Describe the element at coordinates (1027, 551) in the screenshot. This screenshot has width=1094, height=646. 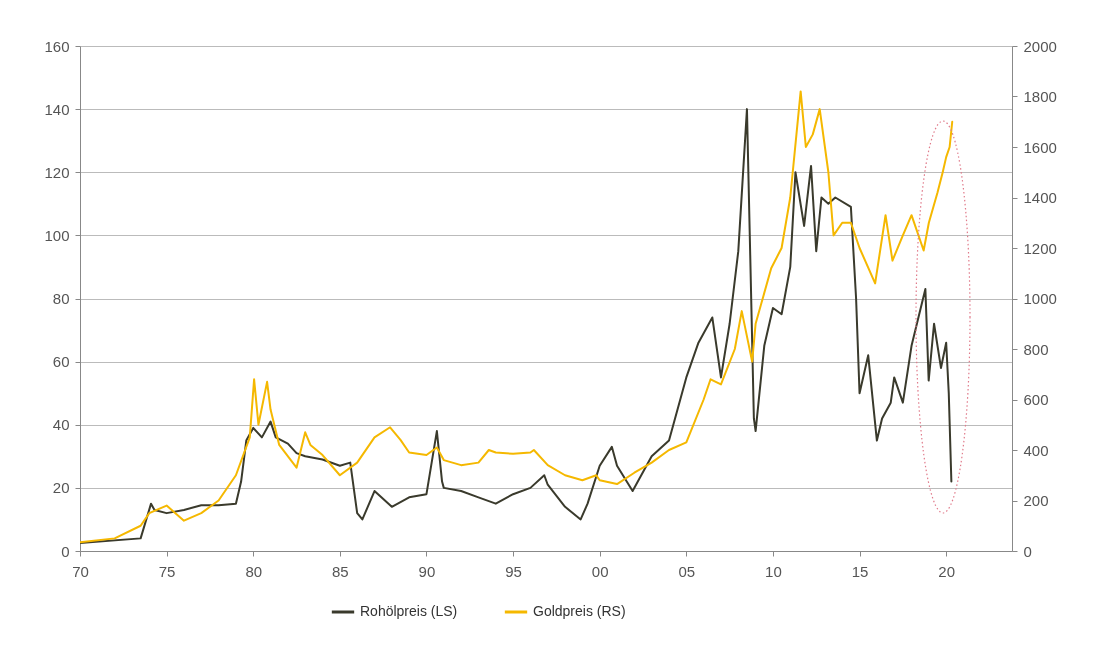
I see `y2-tick-label: 0` at that location.